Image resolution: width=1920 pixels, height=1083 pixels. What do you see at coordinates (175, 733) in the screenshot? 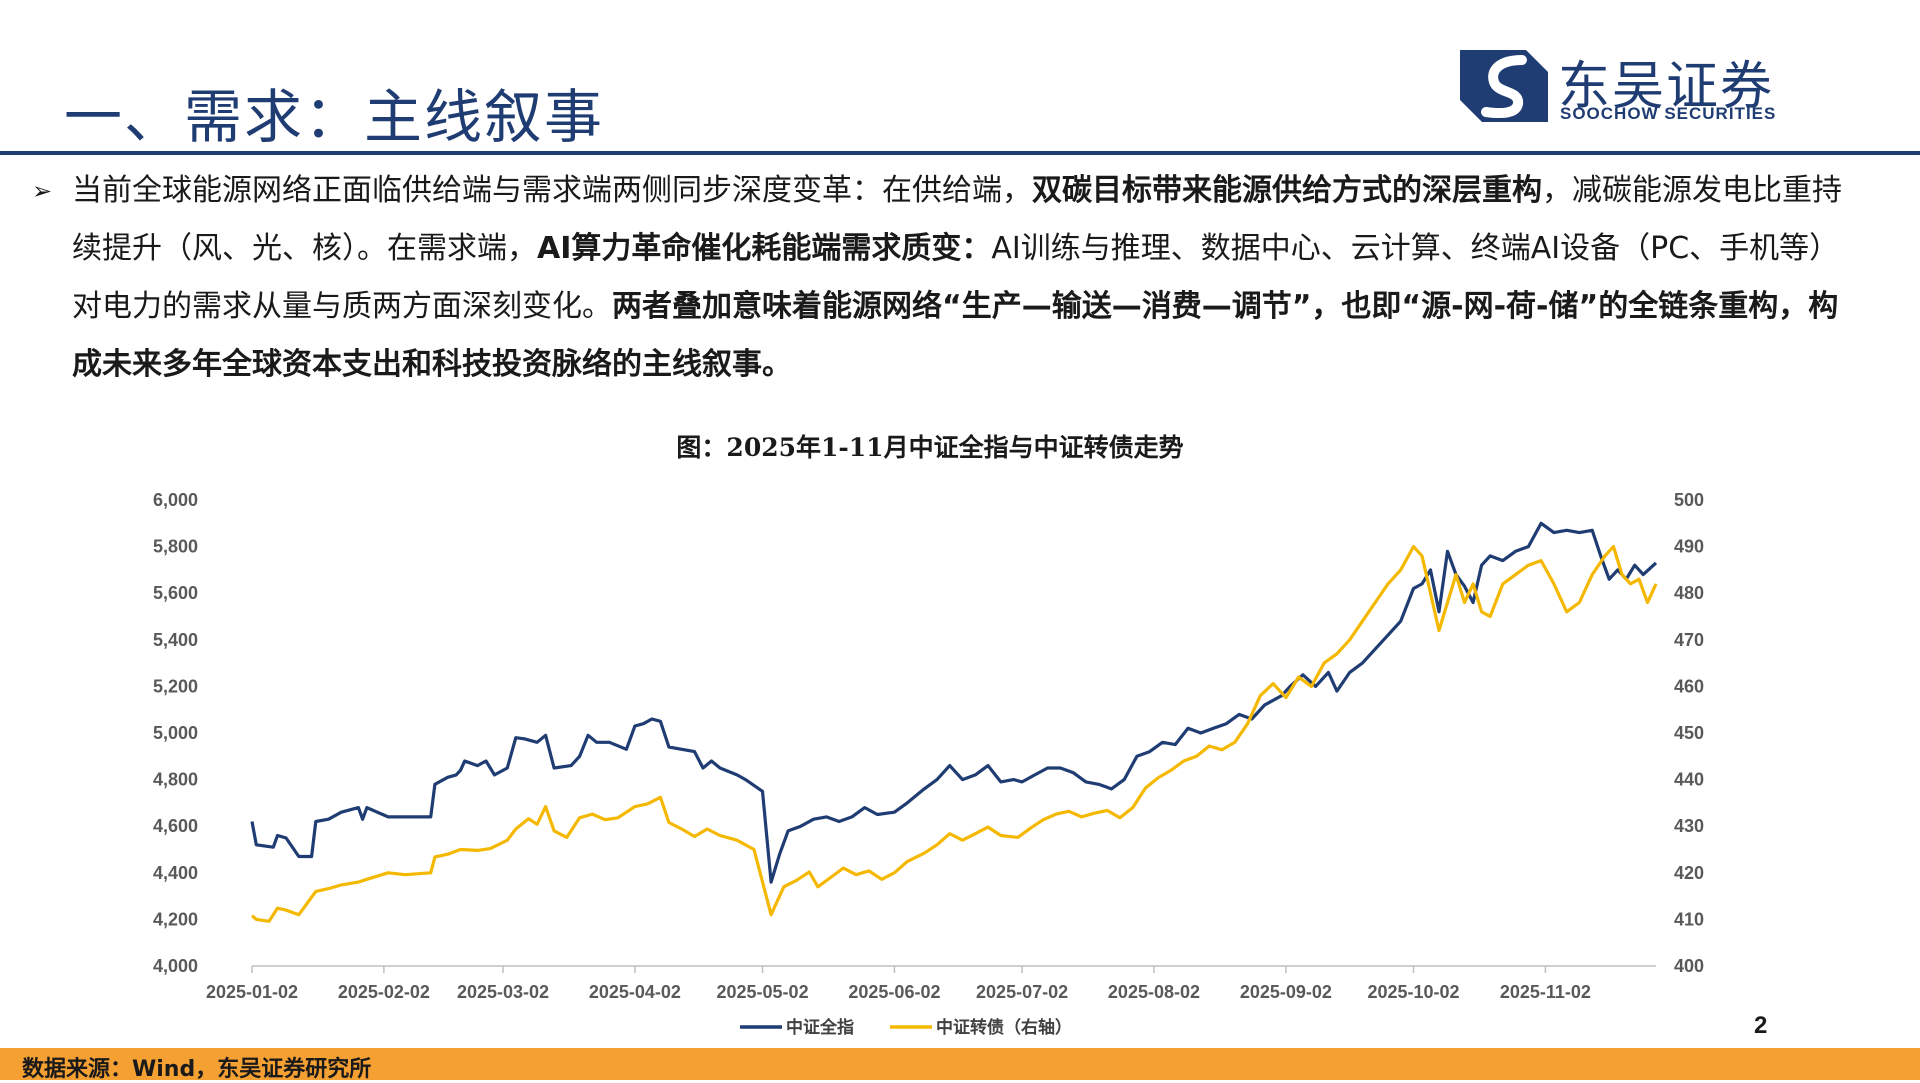
I see `y-left-tick-label: 5,000` at bounding box center [175, 733].